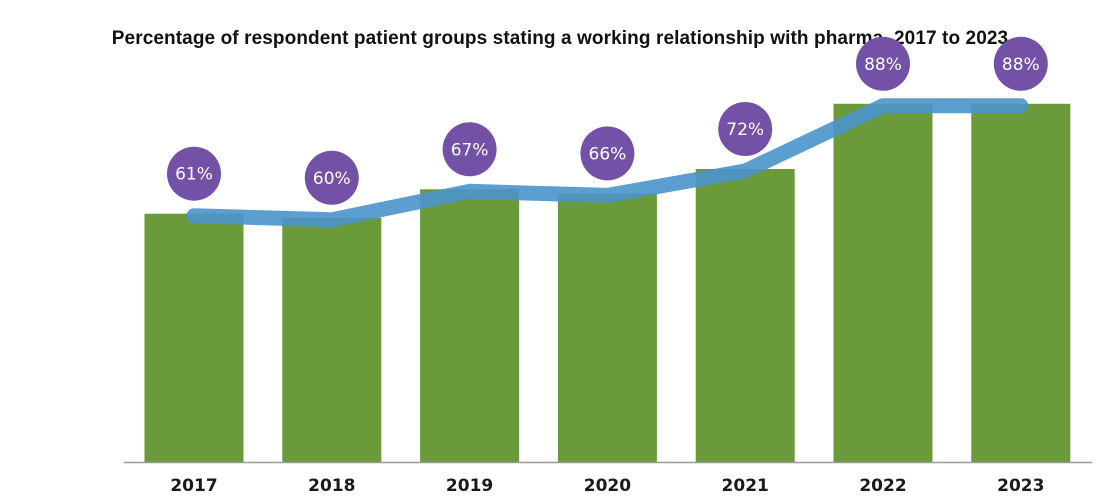  I want to click on data-label-2019: 67%, so click(469, 149).